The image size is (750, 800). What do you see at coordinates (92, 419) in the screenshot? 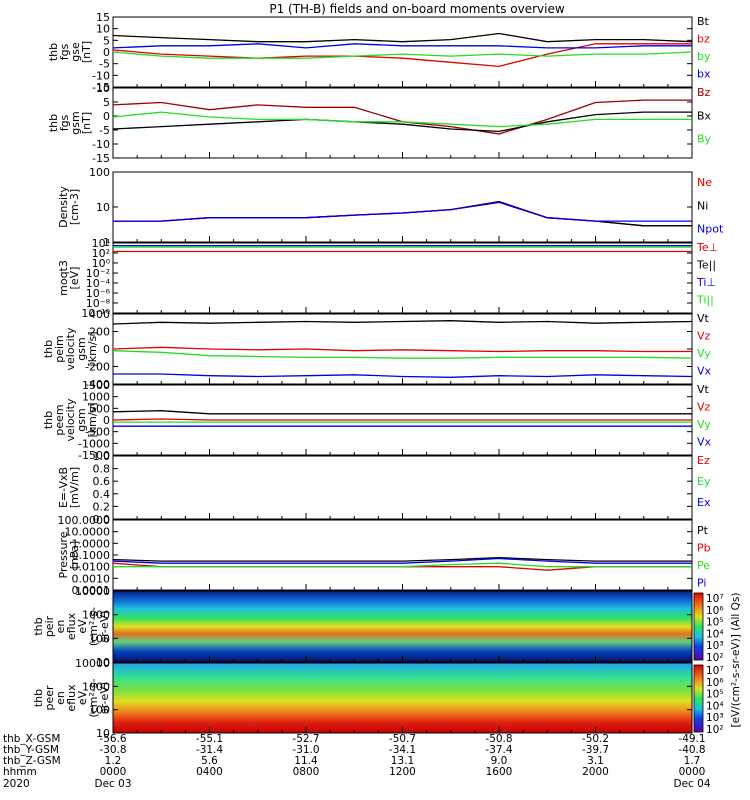
I see `ylabel-line: [km/s]` at bounding box center [92, 419].